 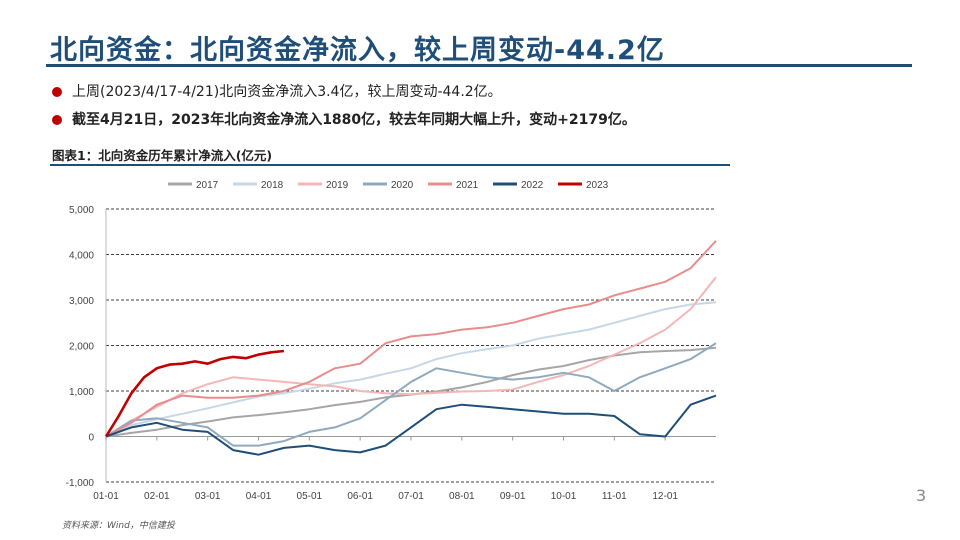 What do you see at coordinates (157, 496) in the screenshot?
I see `x-tick-label: 02-01` at bounding box center [157, 496].